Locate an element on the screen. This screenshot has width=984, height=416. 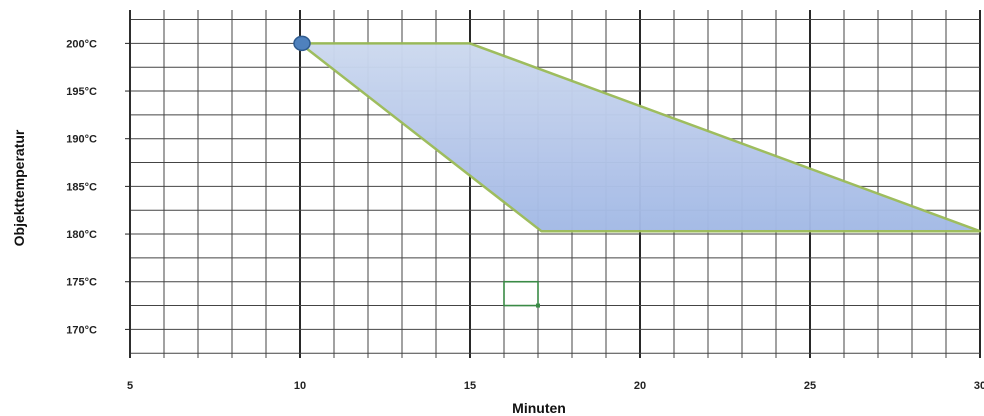
start-point-marker is located at coordinates (302, 43).